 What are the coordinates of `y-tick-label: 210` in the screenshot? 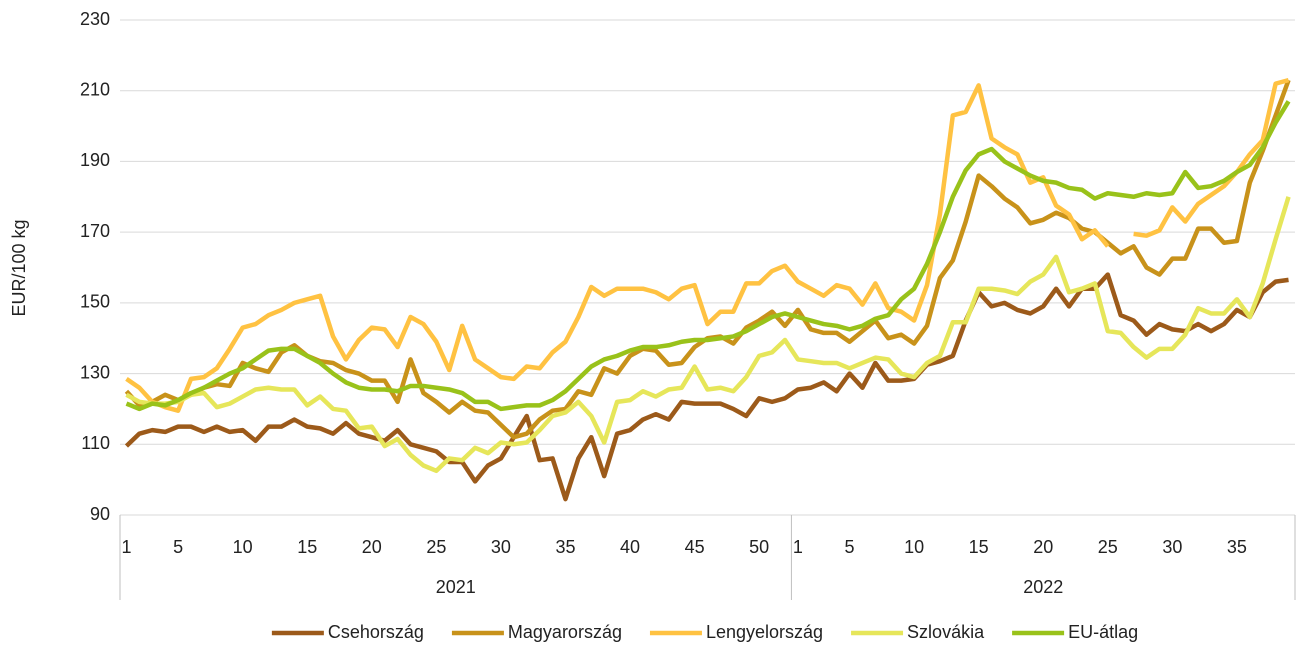 It's located at (95, 89).